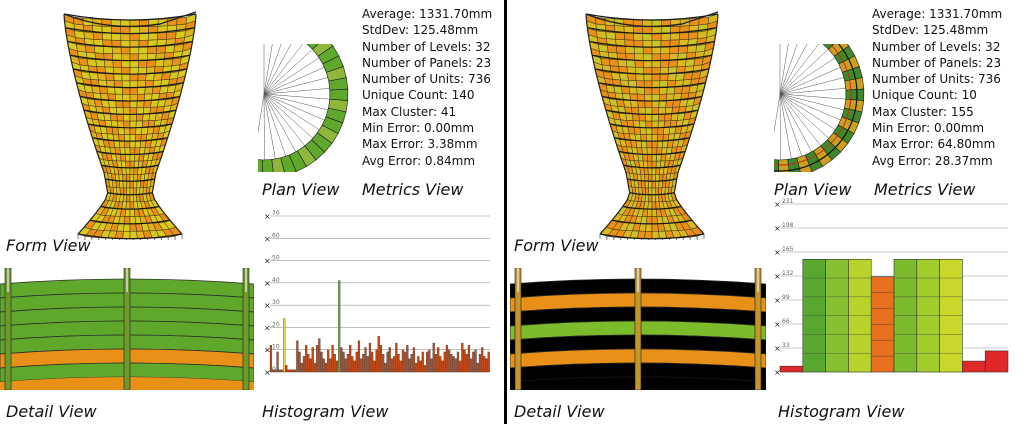  I want to click on histogram-chart: 231×198×165×132×99×66×33×0×, so click(891, 287).